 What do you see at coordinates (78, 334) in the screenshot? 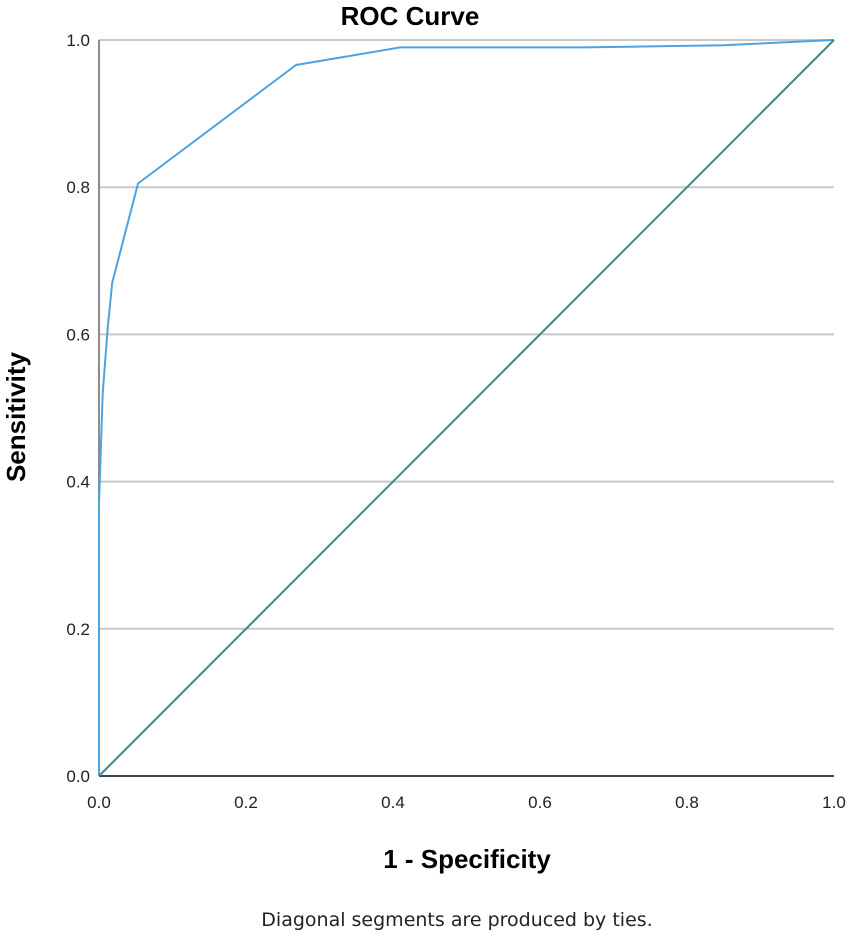
I see `y-tick-label-3: 0.6` at bounding box center [78, 334].